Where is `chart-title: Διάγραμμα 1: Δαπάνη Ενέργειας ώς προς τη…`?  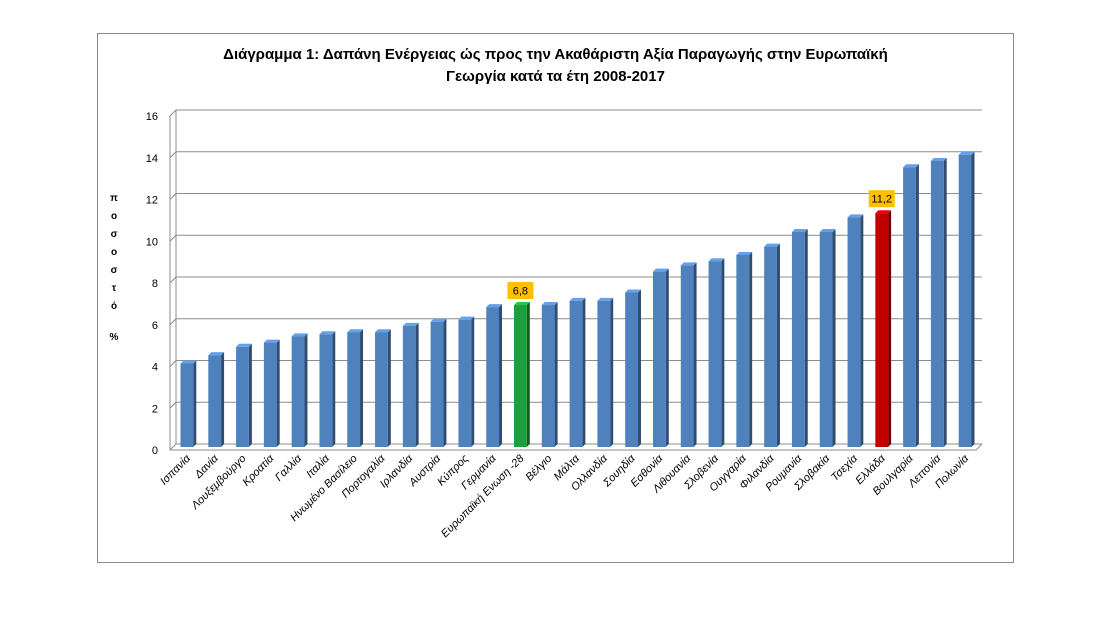 chart-title: Διάγραμμα 1: Δαπάνη Ενέργειας ώς προς τη… is located at coordinates (555, 66).